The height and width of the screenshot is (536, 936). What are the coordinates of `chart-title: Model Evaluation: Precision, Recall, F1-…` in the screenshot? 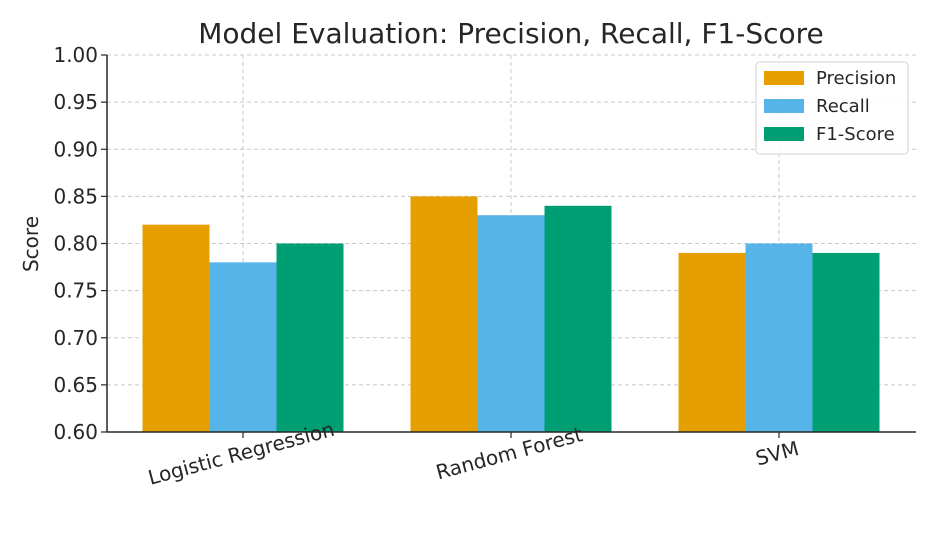 It's located at (511, 33).